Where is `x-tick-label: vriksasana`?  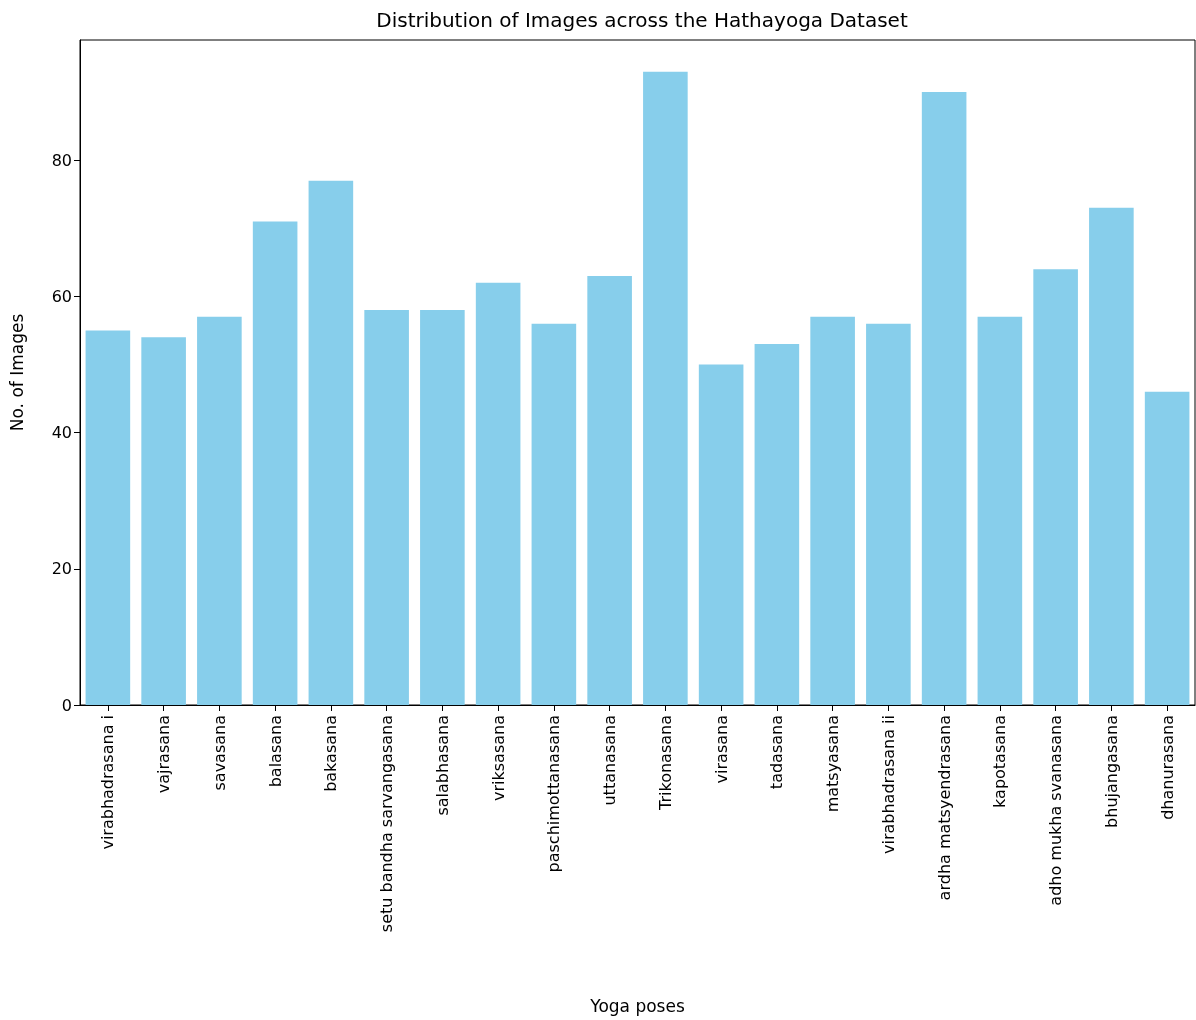
x-tick-label: vriksasana is located at coordinates (498, 758).